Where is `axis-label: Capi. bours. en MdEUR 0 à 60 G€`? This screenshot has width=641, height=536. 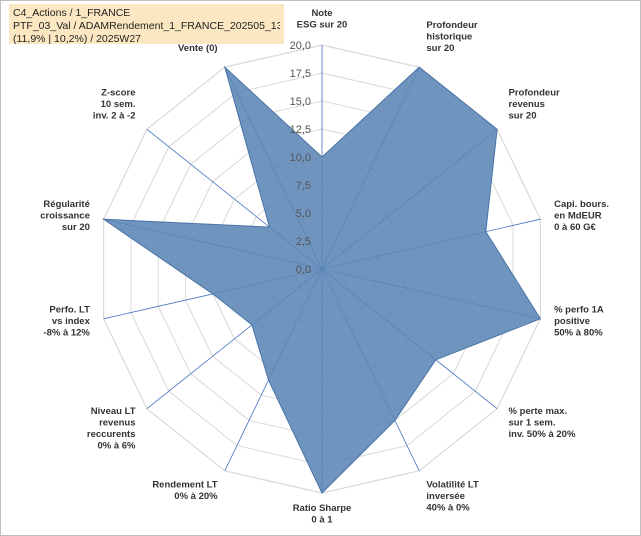 axis-label: Capi. bours. en MdEUR 0 à 60 G€ is located at coordinates (581, 216).